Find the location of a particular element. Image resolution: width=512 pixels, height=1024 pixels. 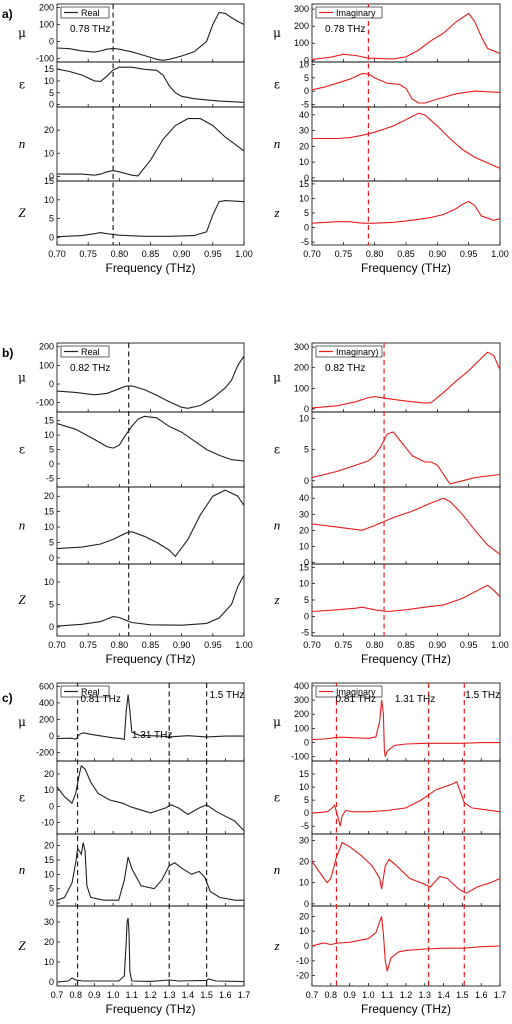

subplot-1: -5 0 5 10 15 ε is located at coordinates (387, 797).